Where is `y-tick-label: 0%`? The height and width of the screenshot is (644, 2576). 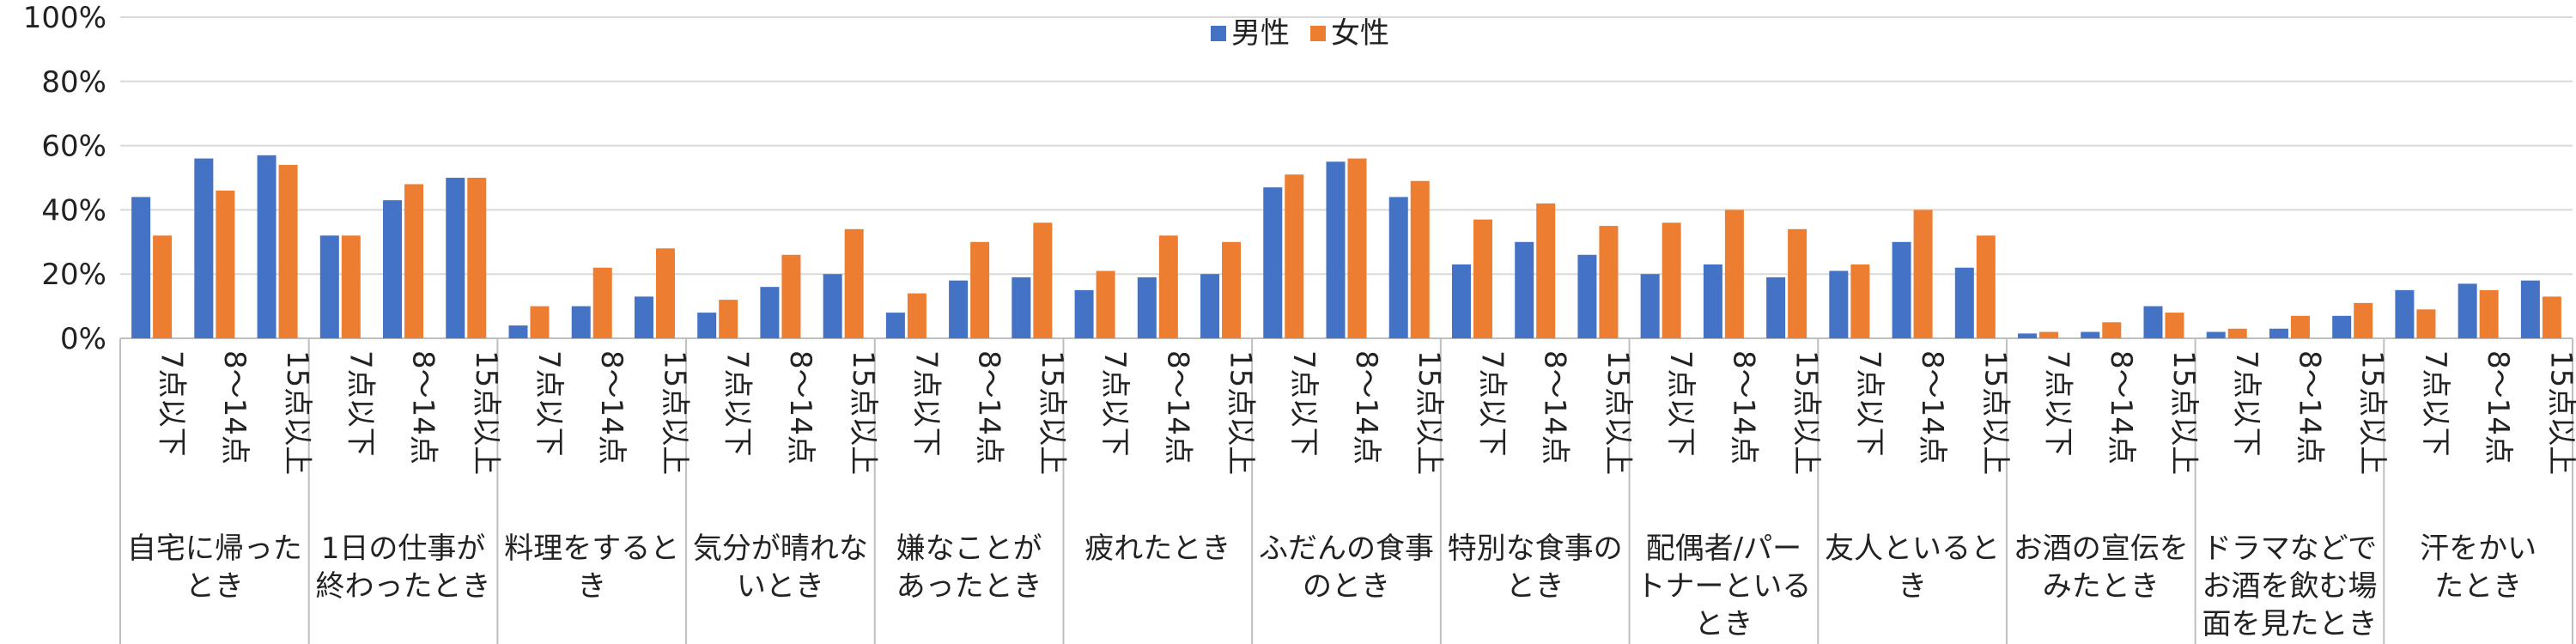 y-tick-label: 0% is located at coordinates (83, 339).